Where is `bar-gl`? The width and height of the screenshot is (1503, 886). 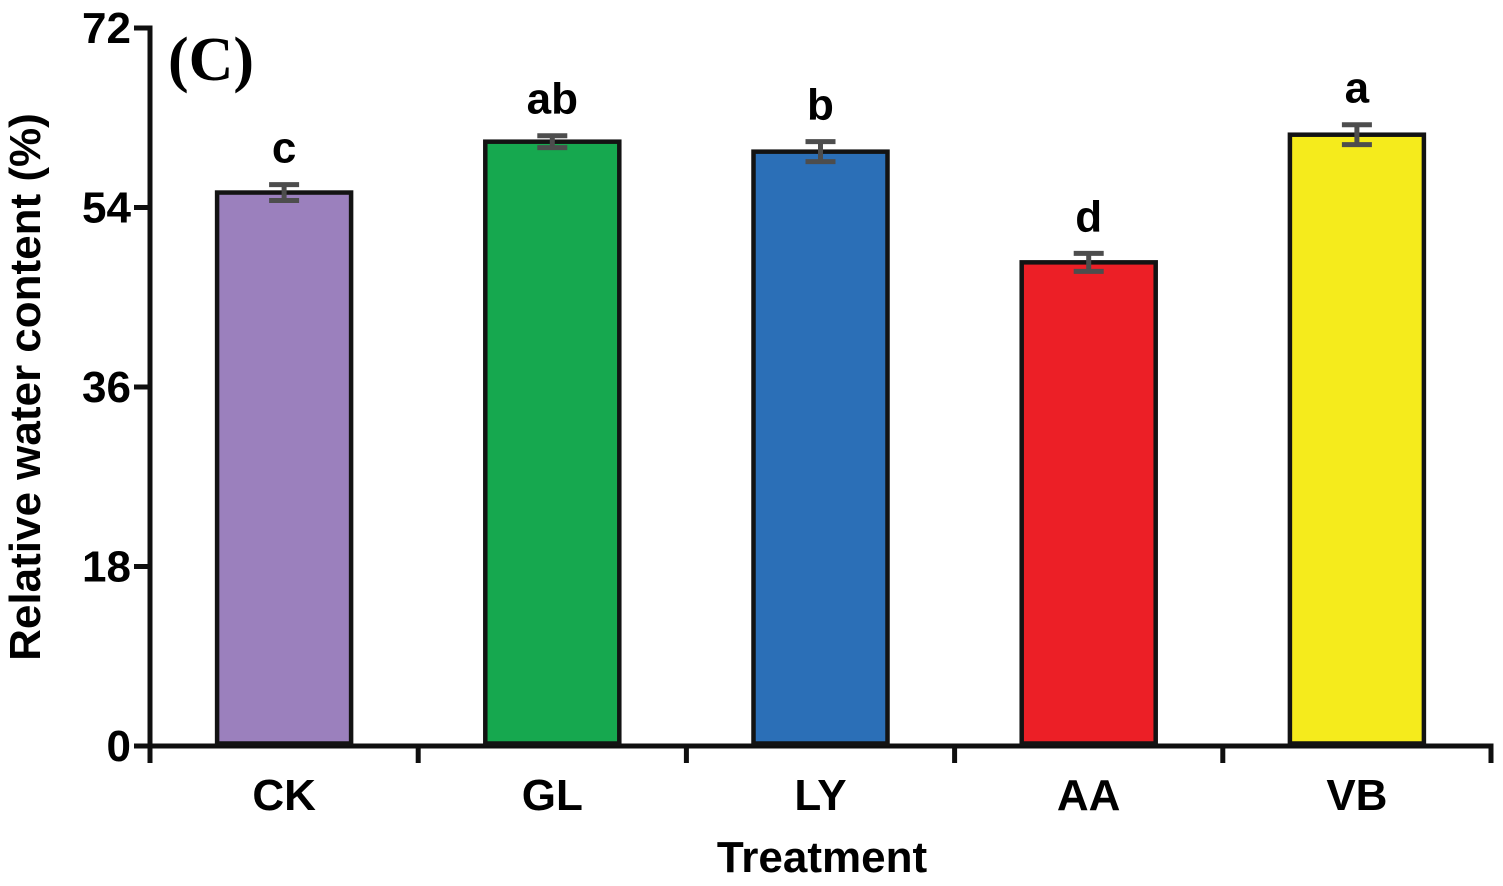
bar-gl is located at coordinates (552, 442).